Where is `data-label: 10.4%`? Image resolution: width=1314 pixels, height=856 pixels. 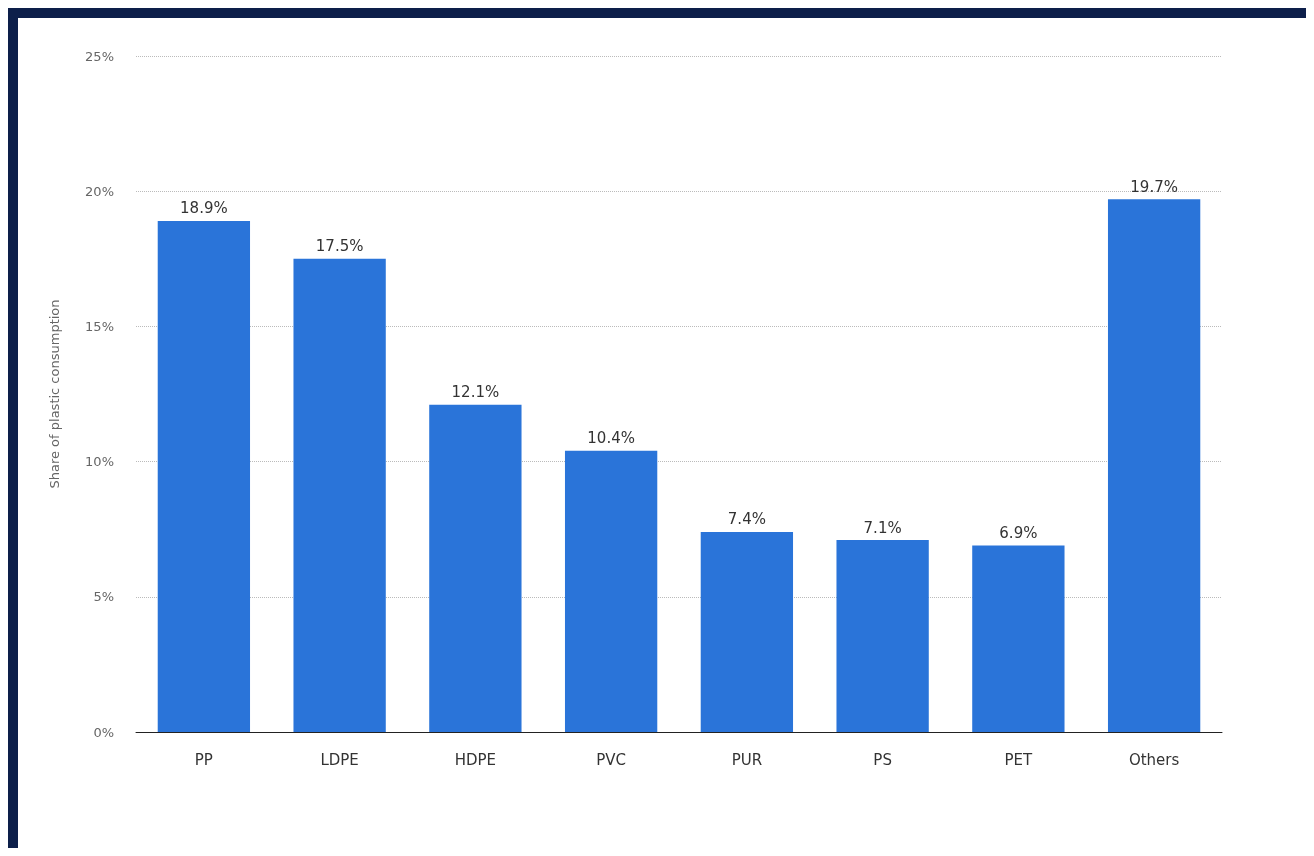 data-label: 10.4% is located at coordinates (611, 438).